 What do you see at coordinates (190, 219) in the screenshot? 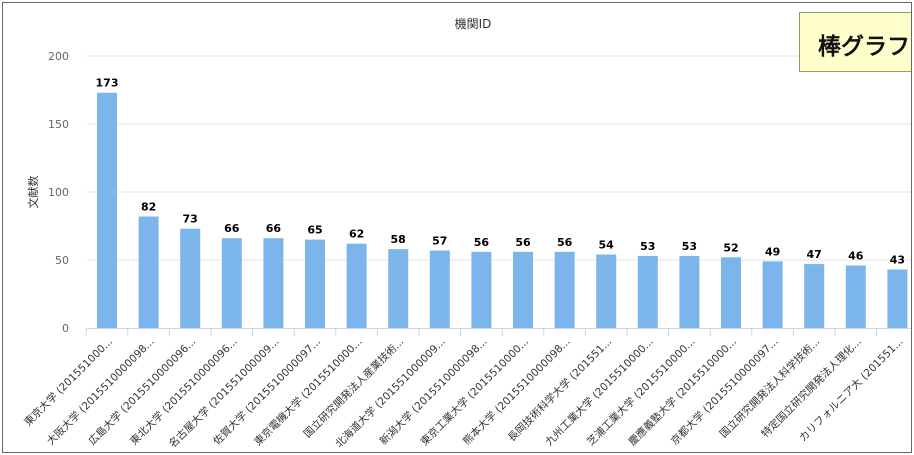
I see `bar-value-label: 73` at bounding box center [190, 219].